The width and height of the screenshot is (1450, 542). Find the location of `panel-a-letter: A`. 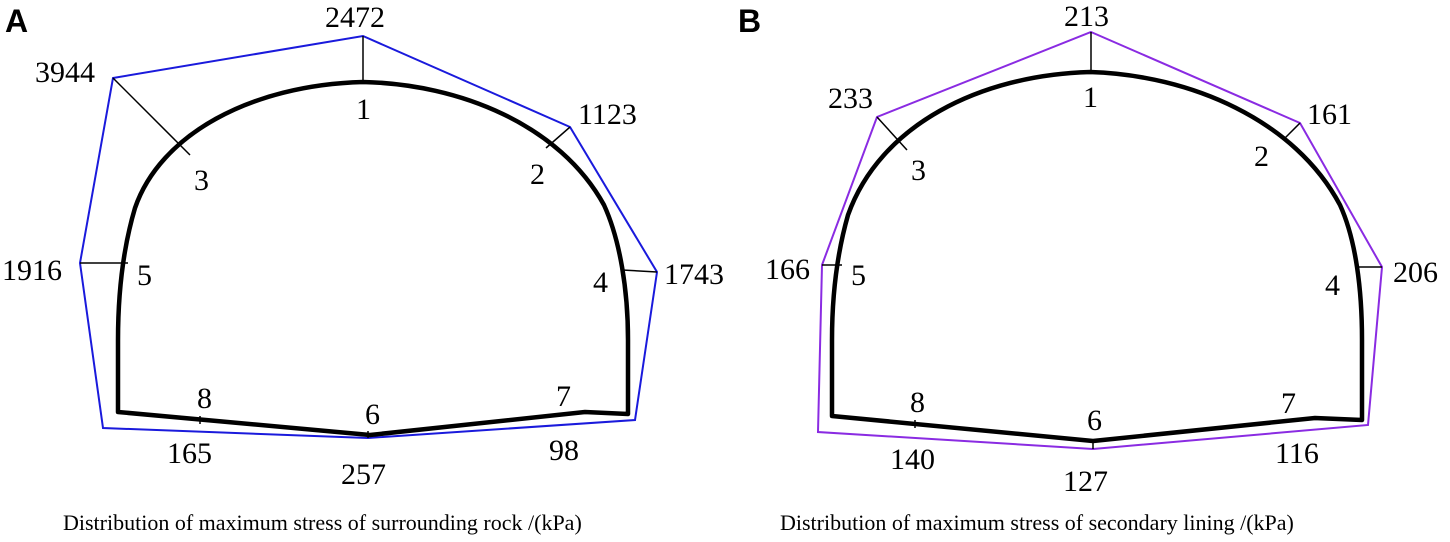

panel-a-letter: A is located at coordinates (16, 21).